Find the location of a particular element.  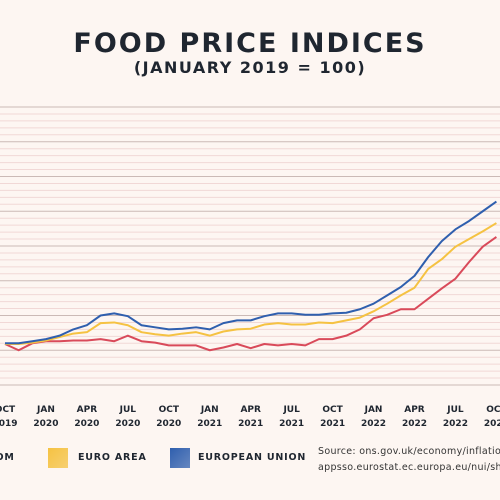

legend-label: EUROPEAN UNION is located at coordinates (252, 457).